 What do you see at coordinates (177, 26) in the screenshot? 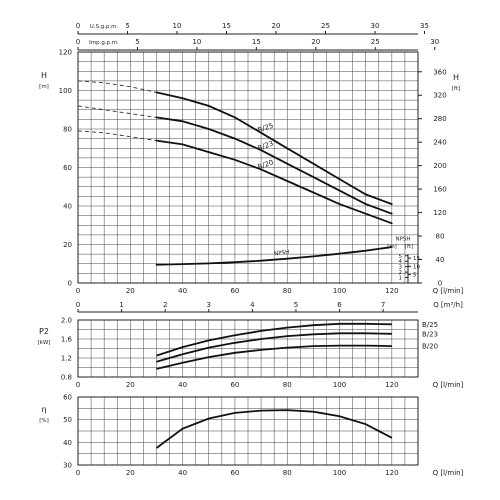
I see `top-axis-1-tick-label: 10` at bounding box center [177, 26].